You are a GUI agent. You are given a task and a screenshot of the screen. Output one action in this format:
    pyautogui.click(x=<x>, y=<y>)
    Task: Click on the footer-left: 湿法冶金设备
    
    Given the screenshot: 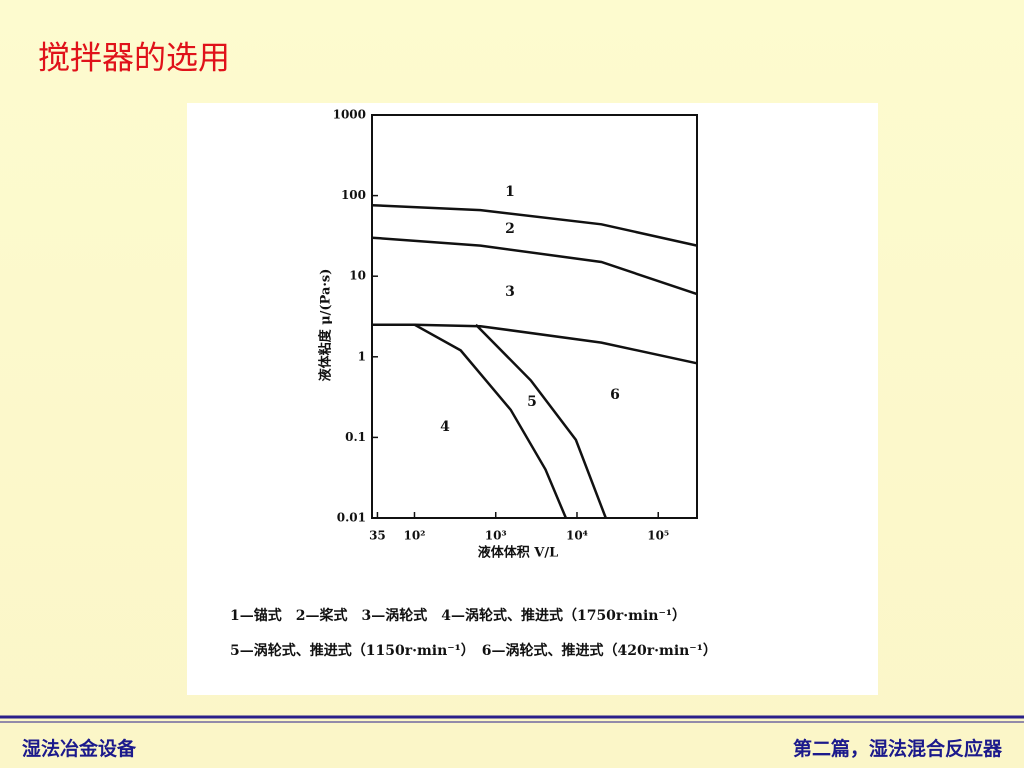 What is the action you would take?
    pyautogui.click(x=79, y=748)
    